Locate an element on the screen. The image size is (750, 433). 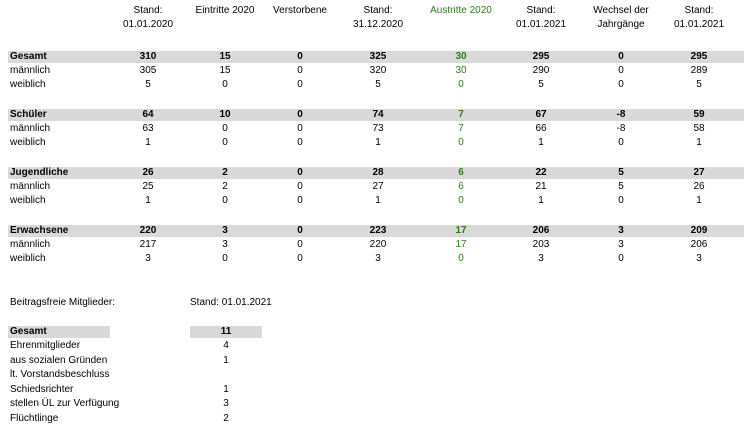
group-total-cell: 64 is located at coordinates (148, 114).